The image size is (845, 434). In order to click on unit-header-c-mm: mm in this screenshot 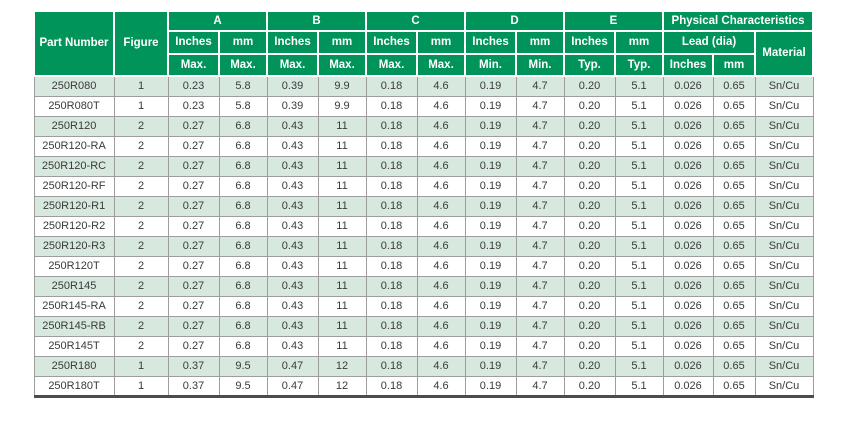, I will do `click(441, 42)`.